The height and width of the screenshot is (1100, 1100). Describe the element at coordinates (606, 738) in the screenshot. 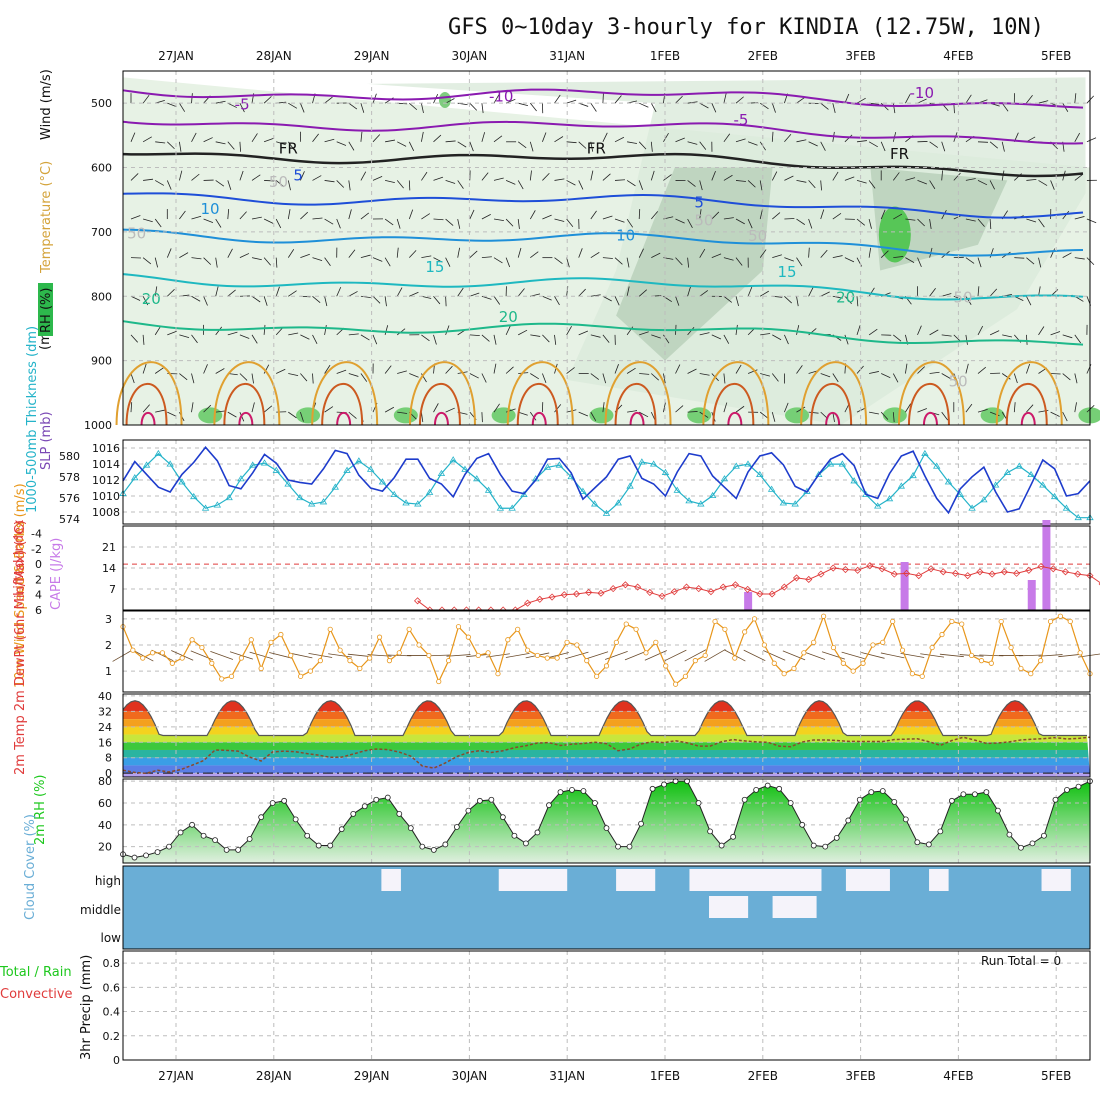

I see `temp-band` at that location.